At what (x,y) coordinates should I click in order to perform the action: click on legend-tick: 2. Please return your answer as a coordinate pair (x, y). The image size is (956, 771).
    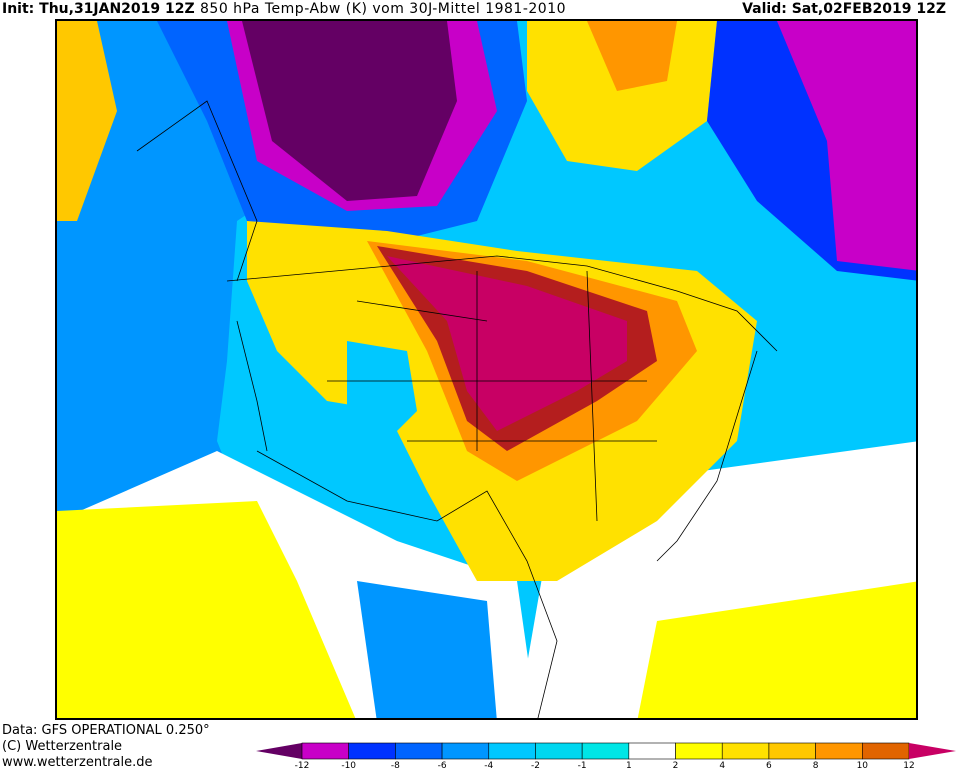
    Looking at the image, I should click on (675, 766).